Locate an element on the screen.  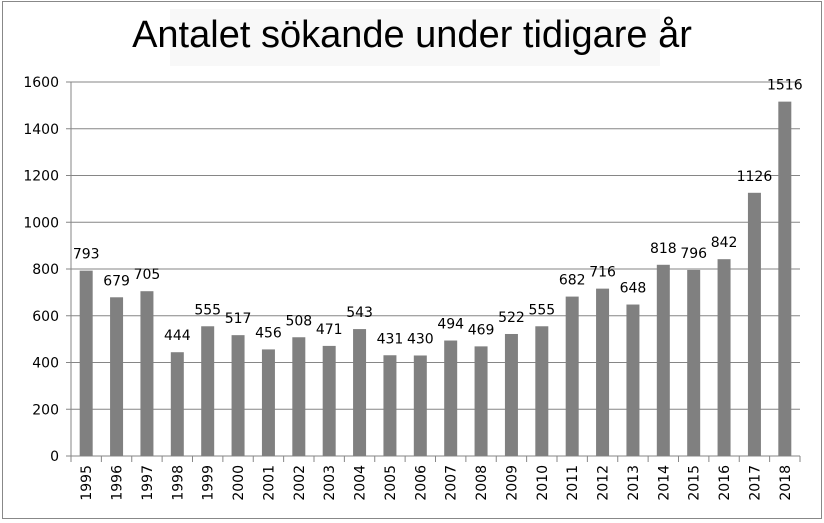
y-tick-label: 400 is located at coordinates (45, 364).